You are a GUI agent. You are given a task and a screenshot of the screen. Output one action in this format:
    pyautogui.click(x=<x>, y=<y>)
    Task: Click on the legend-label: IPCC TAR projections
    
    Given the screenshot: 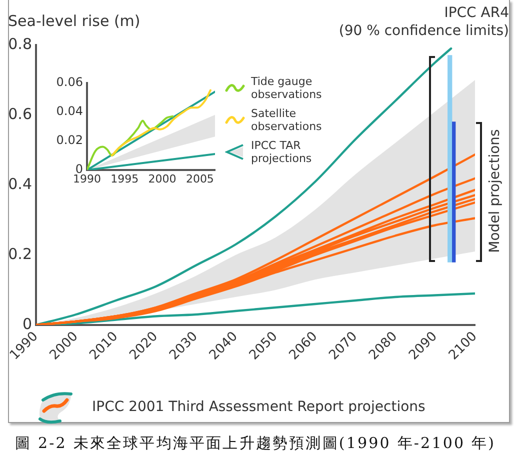 What is the action you would take?
    pyautogui.click(x=282, y=152)
    